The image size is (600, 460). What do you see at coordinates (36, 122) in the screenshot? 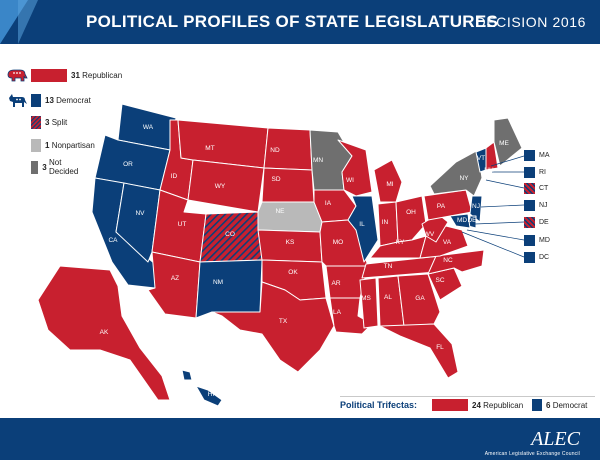
I see `split-swatch` at bounding box center [36, 122].